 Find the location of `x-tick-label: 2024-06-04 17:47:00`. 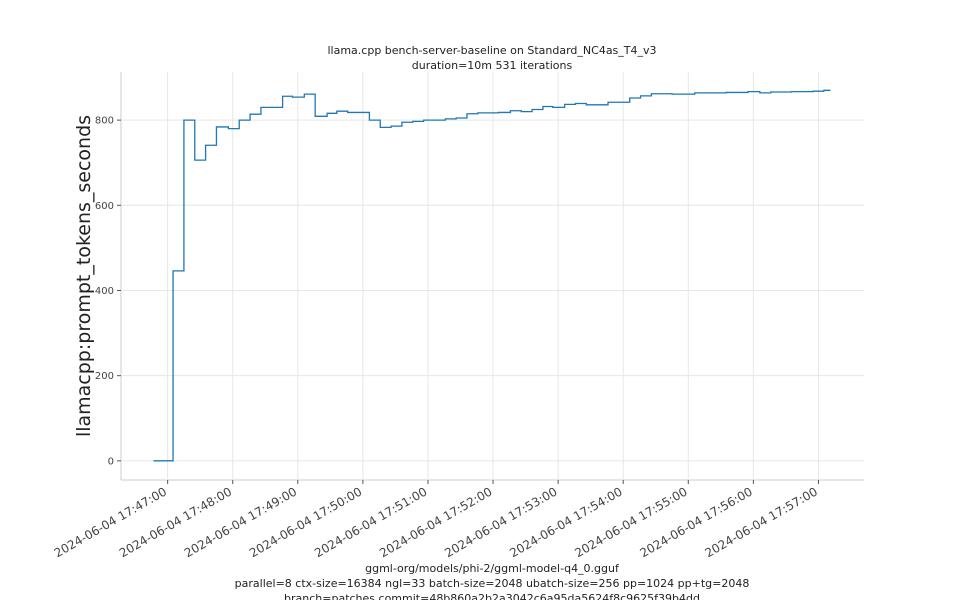

x-tick-label: 2024-06-04 17:47:00 is located at coordinates (110, 522).